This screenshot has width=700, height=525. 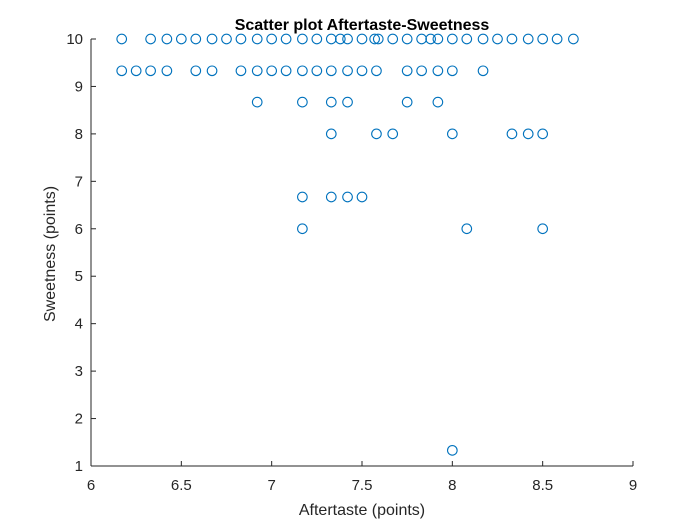 What do you see at coordinates (79, 324) in the screenshot?
I see `y-tick-label: 4` at bounding box center [79, 324].